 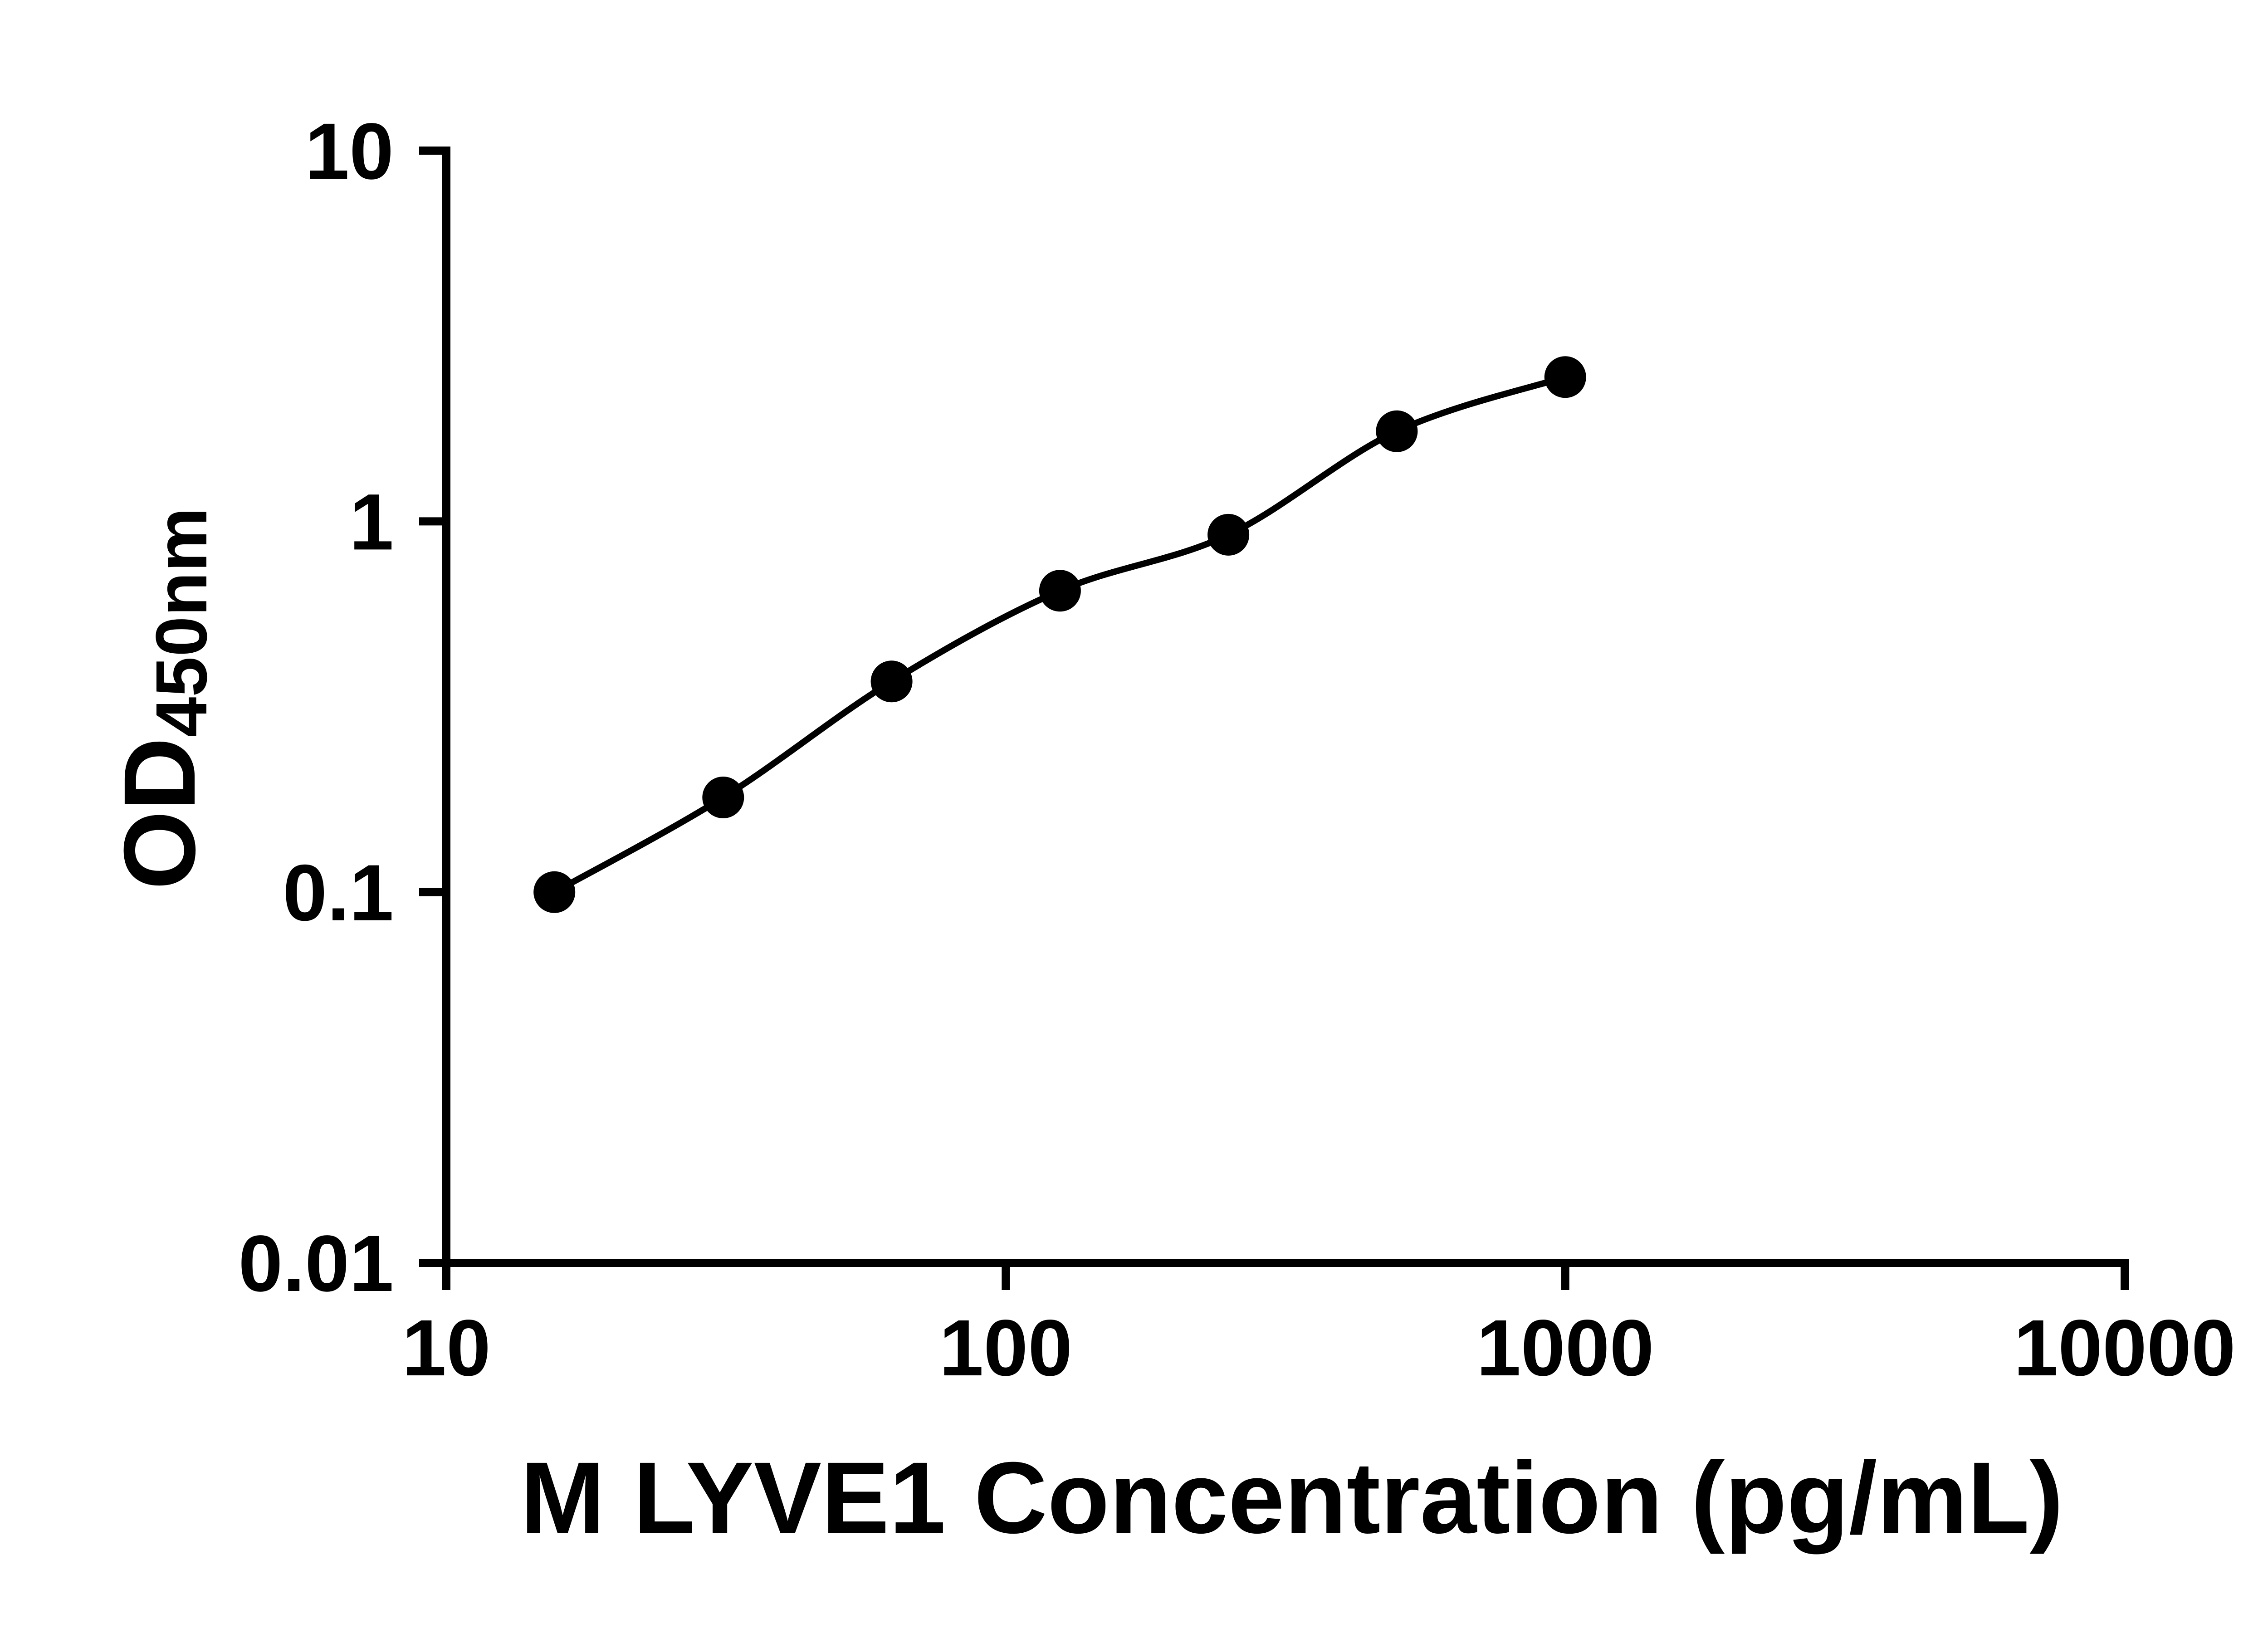 What do you see at coordinates (1006, 1348) in the screenshot?
I see `x-axis-tick-label: 100` at bounding box center [1006, 1348].